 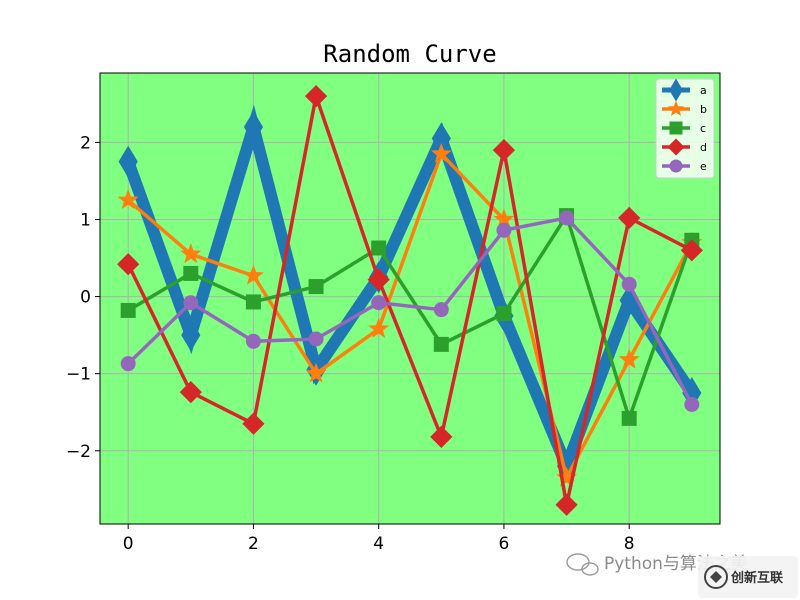 What do you see at coordinates (684, 128) in the screenshot?
I see `legend-item-c: c` at bounding box center [684, 128].